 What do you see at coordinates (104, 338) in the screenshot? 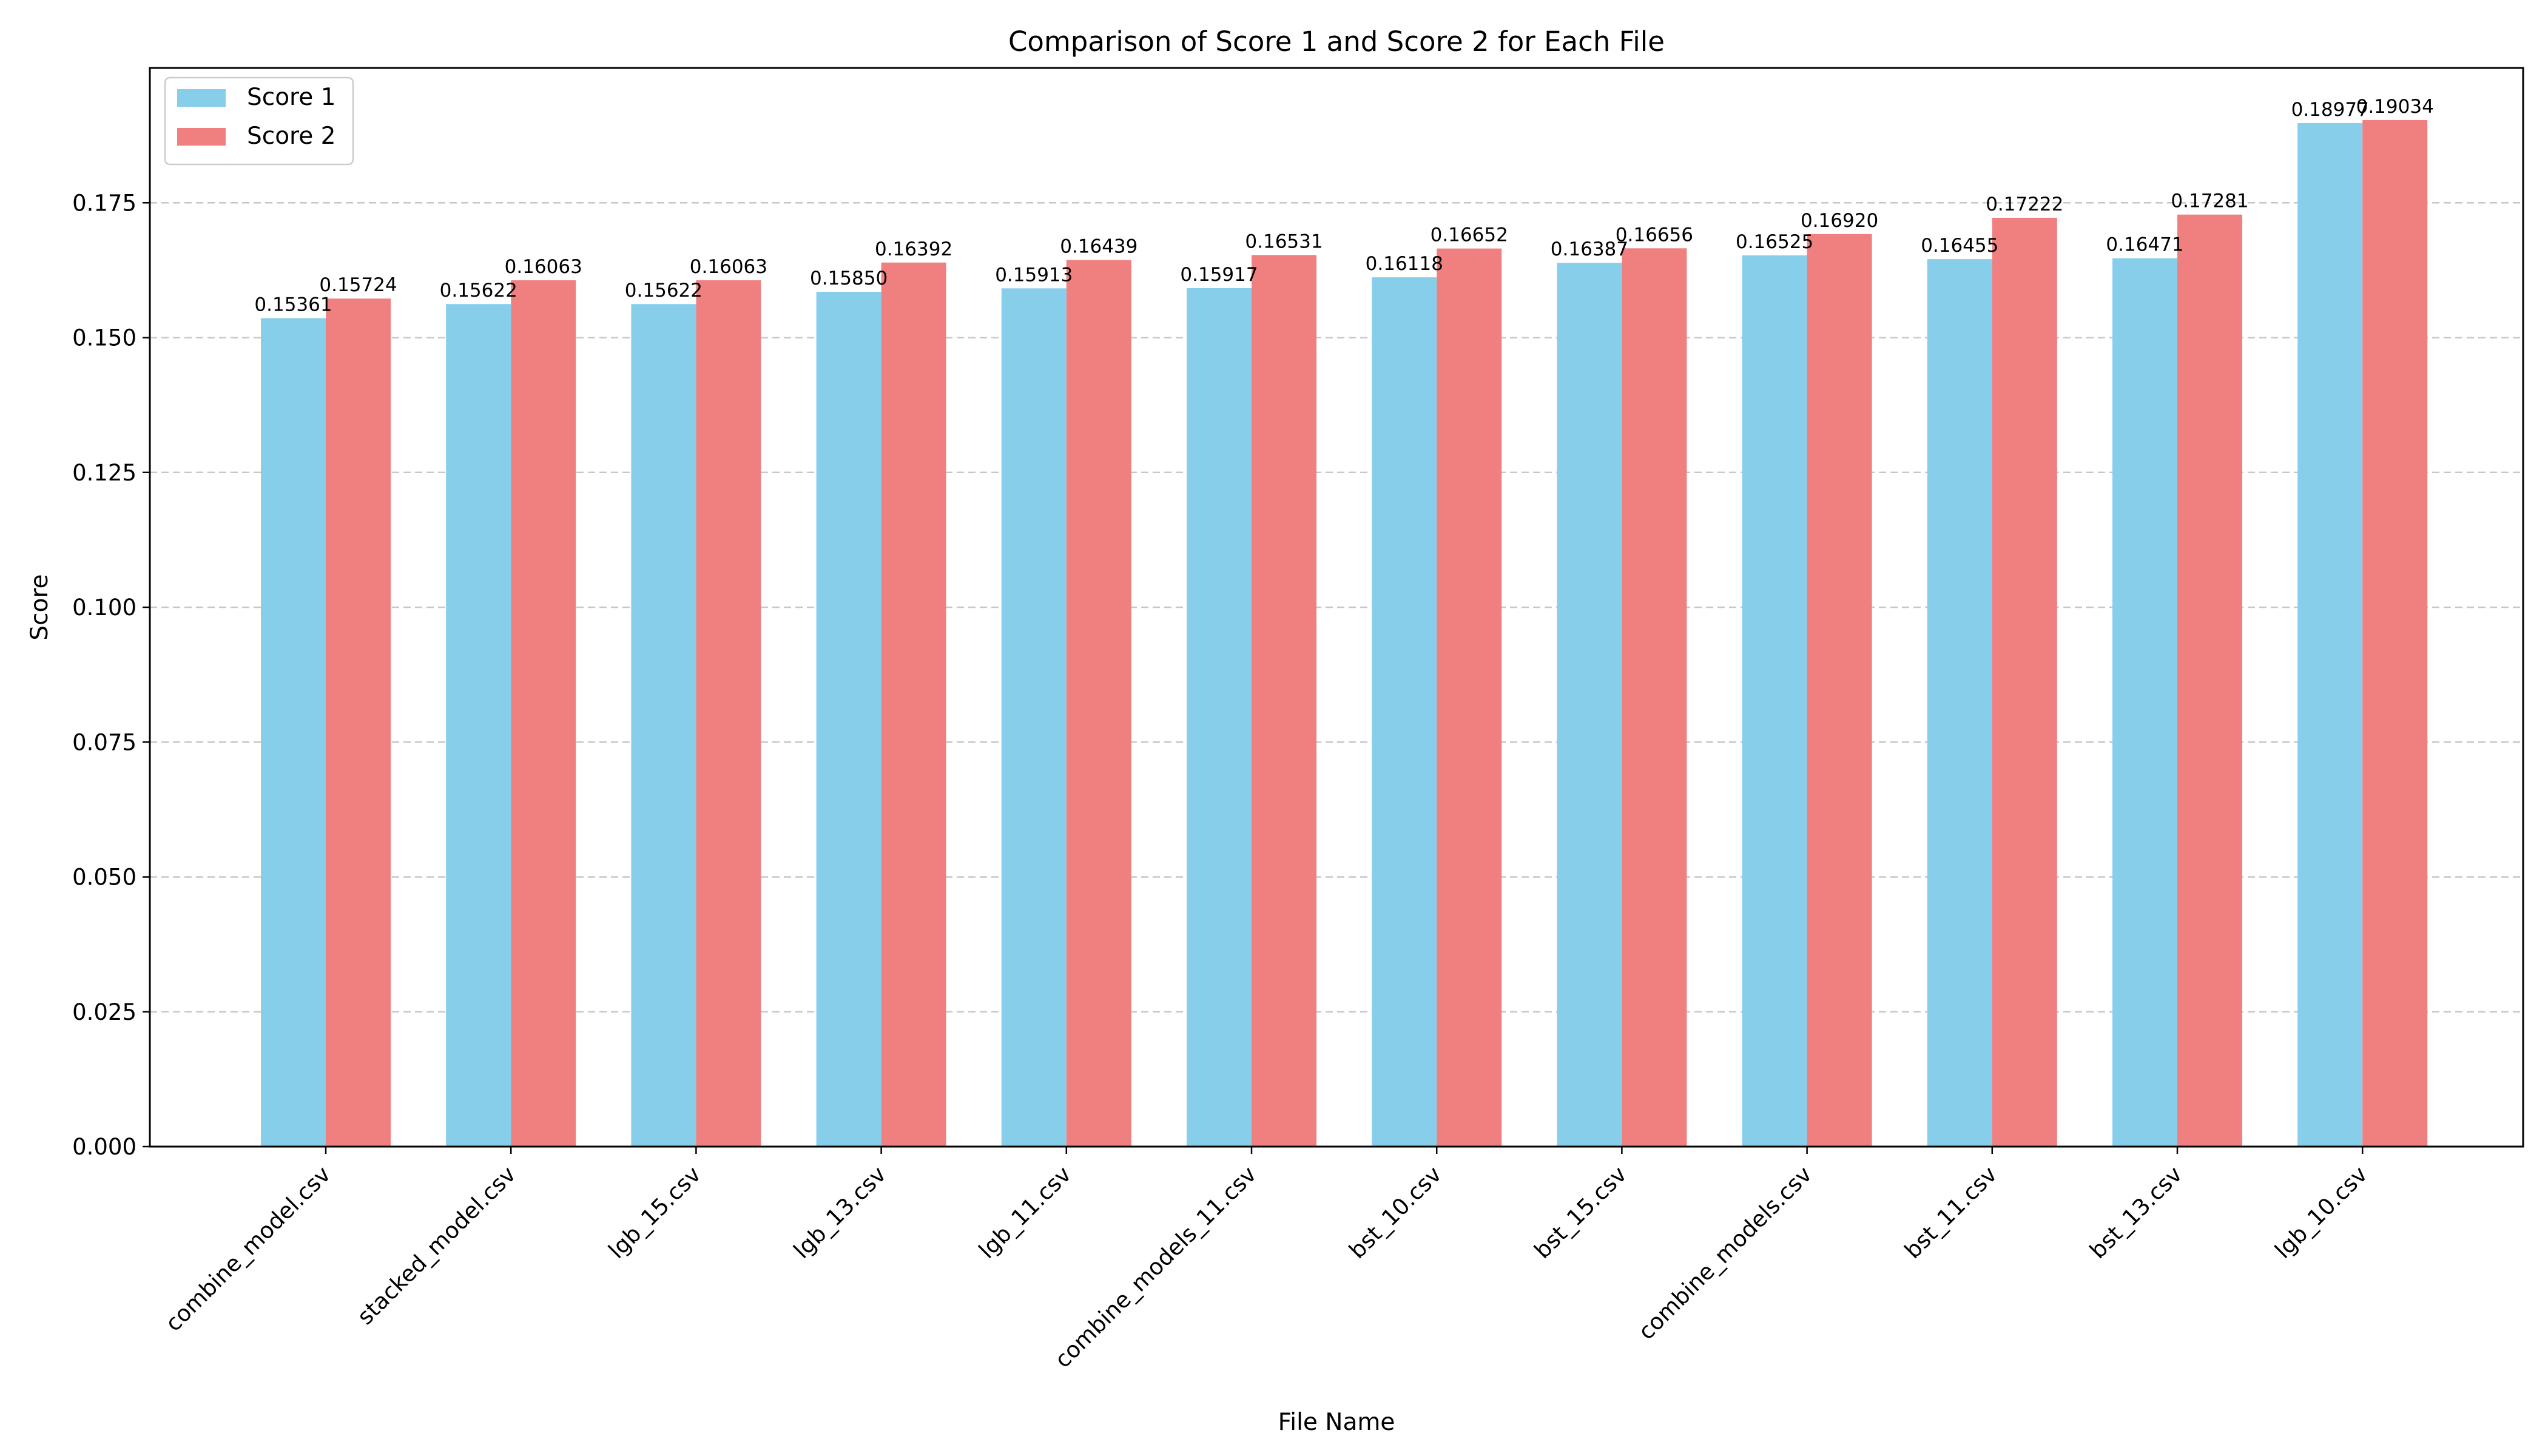
I see `y-tick-label: 0.150` at bounding box center [104, 338].